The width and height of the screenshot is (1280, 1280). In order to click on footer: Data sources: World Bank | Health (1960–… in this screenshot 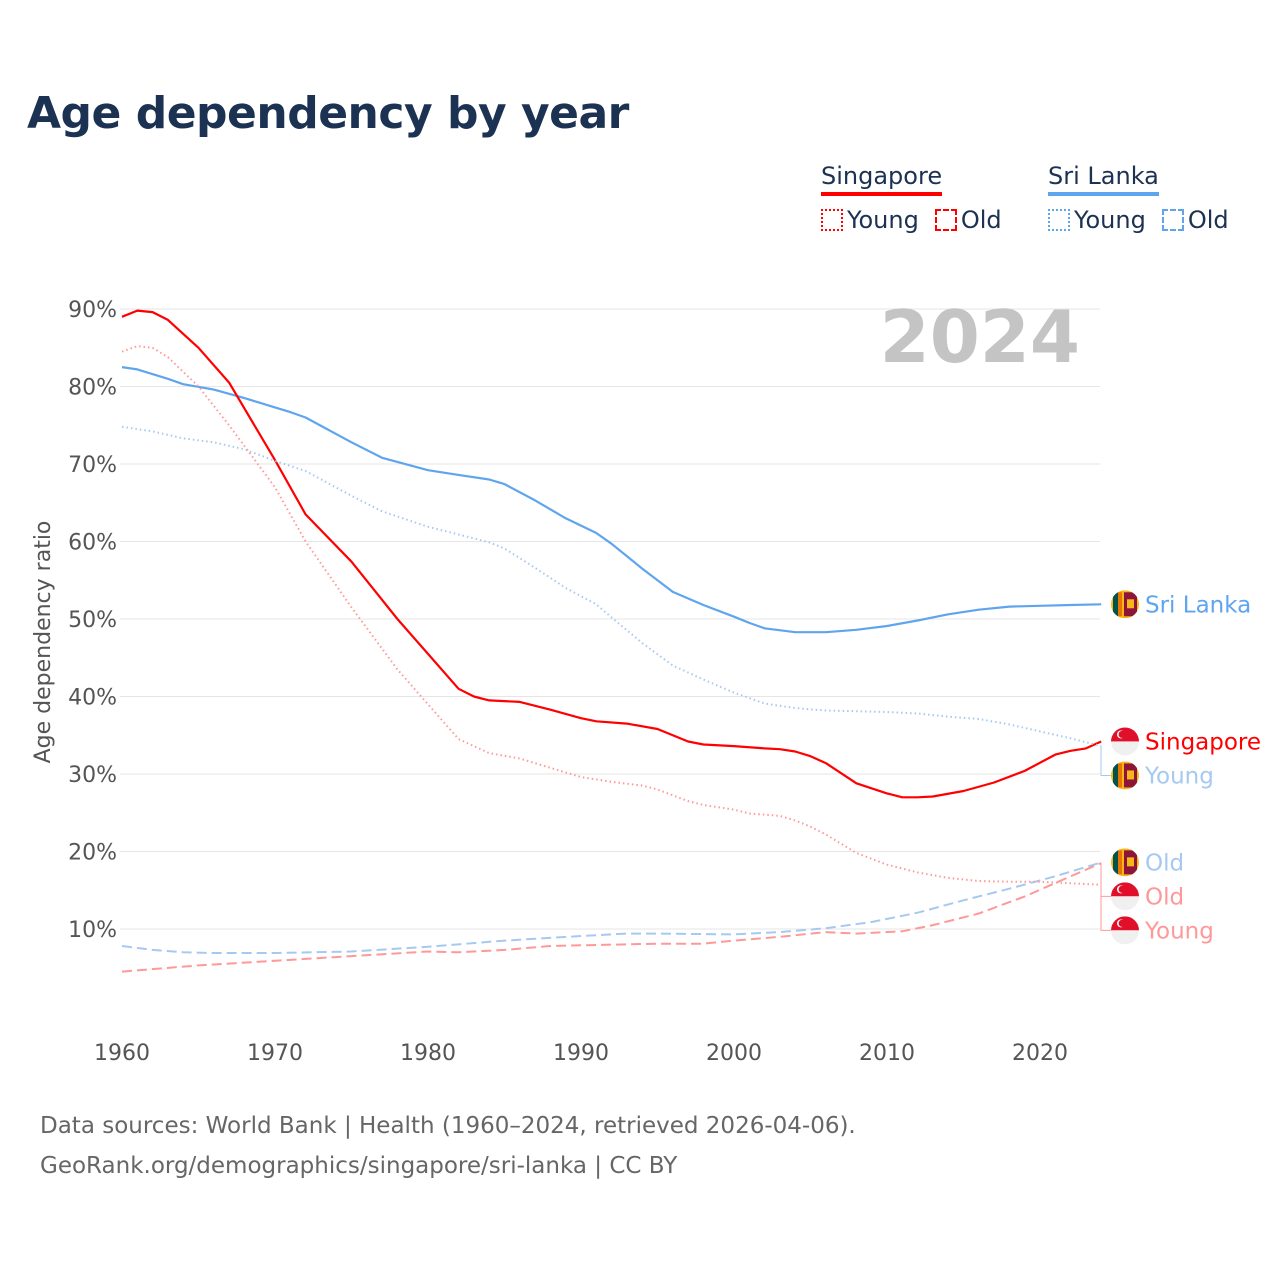, I will do `click(448, 1146)`.